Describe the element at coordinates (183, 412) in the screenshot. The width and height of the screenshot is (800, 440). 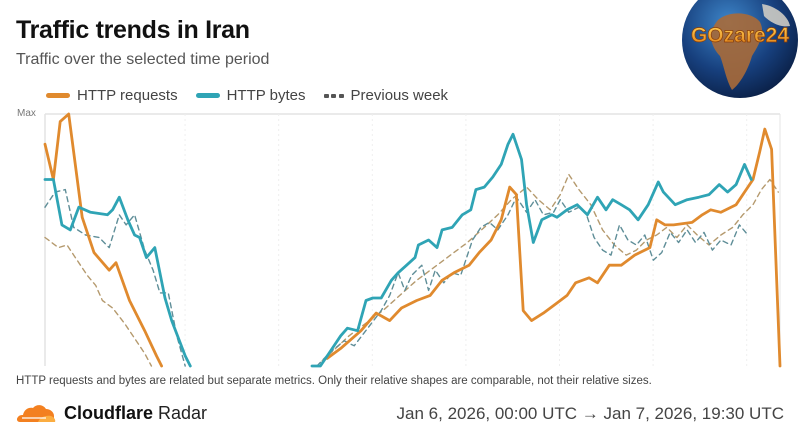
I see `brand-name-light: Radar` at that location.